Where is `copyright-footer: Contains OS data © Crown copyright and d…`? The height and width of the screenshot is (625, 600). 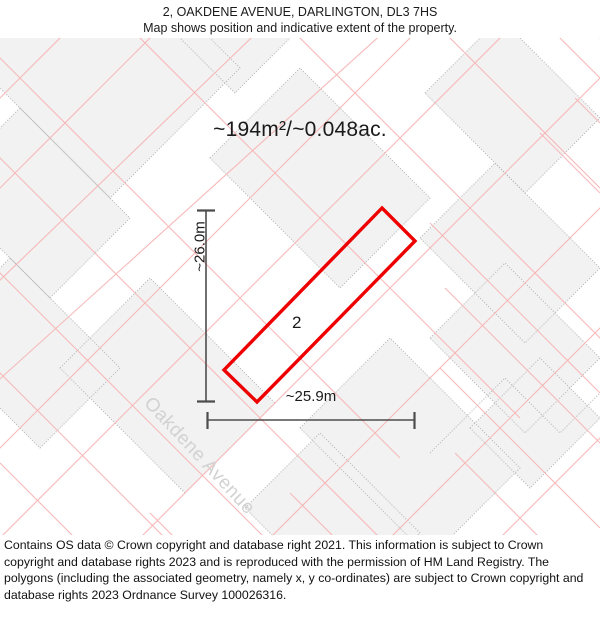 copyright-footer: Contains OS data © Crown copyright and d… is located at coordinates (300, 569).